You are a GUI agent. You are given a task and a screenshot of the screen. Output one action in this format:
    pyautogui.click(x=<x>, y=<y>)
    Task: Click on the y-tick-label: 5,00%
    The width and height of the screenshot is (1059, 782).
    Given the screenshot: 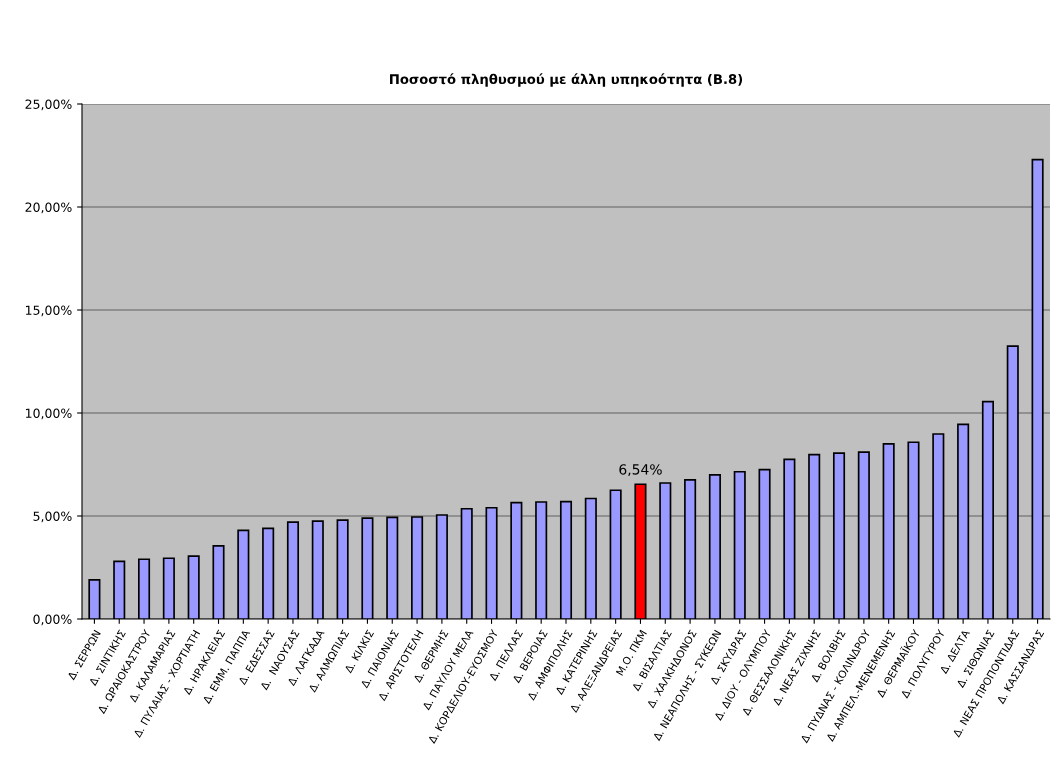 What is the action you would take?
    pyautogui.click(x=52, y=517)
    